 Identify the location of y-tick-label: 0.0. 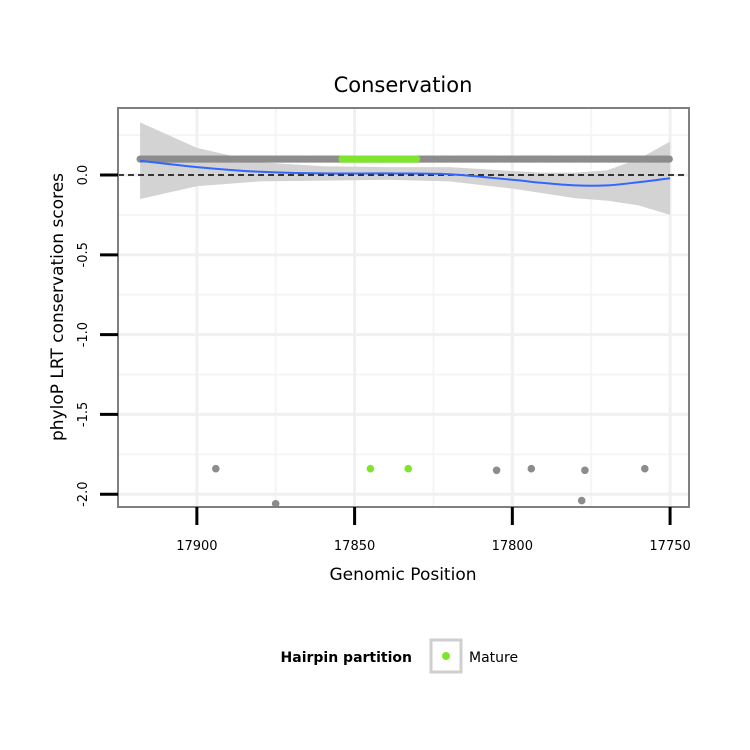
(83, 175).